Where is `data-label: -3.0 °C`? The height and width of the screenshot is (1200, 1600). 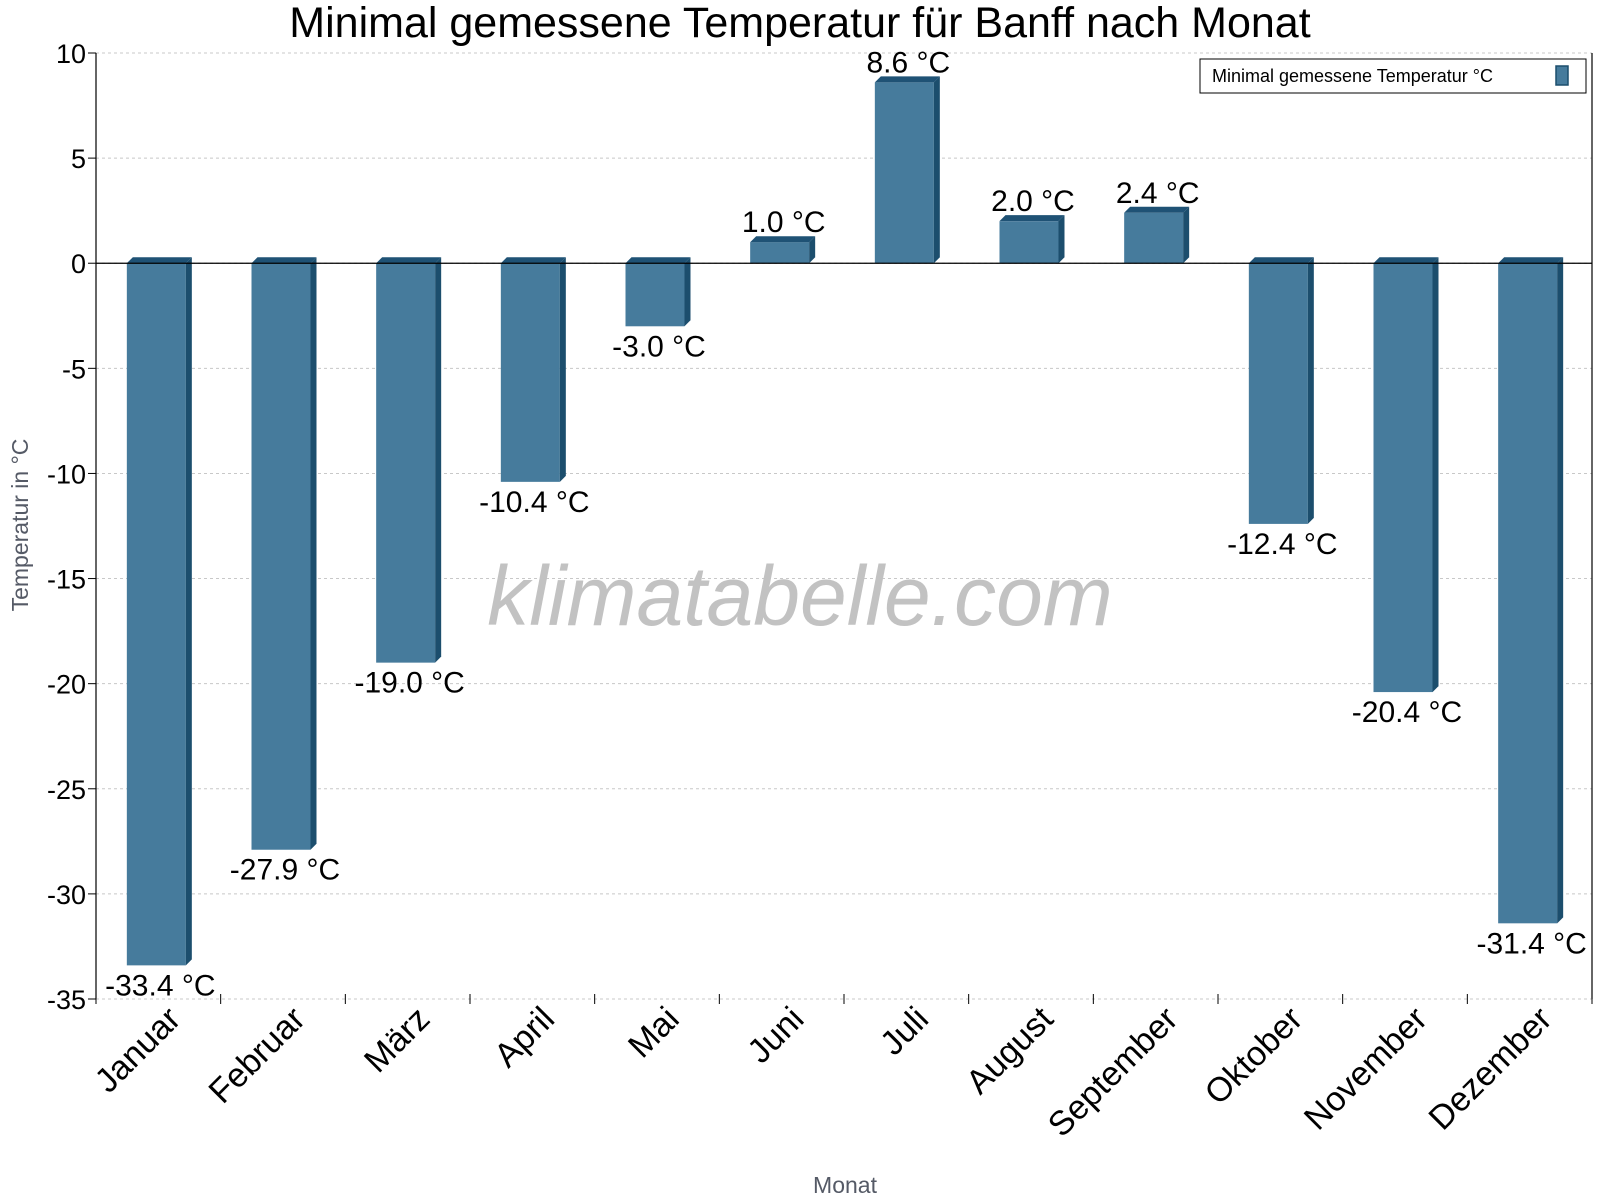
data-label: -3.0 °C is located at coordinates (659, 346).